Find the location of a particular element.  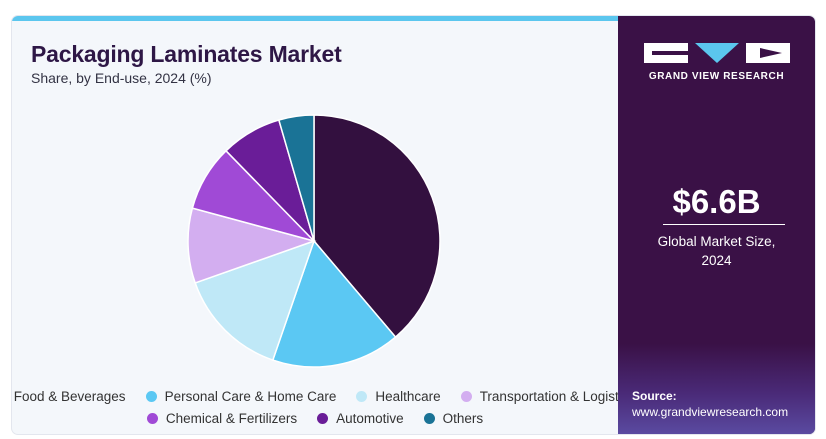

source-label: Source: is located at coordinates (654, 396).